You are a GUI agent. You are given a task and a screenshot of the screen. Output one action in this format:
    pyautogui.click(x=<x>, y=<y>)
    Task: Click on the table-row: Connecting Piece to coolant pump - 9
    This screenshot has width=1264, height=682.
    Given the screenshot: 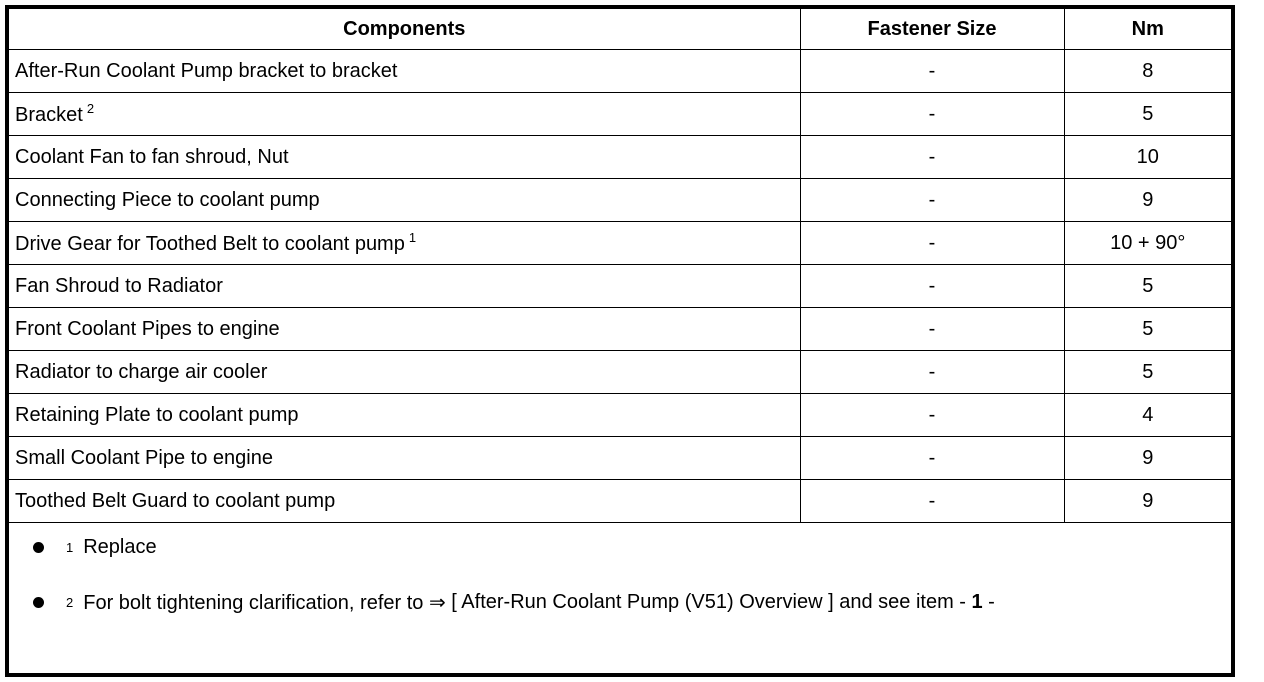 What is the action you would take?
    pyautogui.click(x=620, y=200)
    